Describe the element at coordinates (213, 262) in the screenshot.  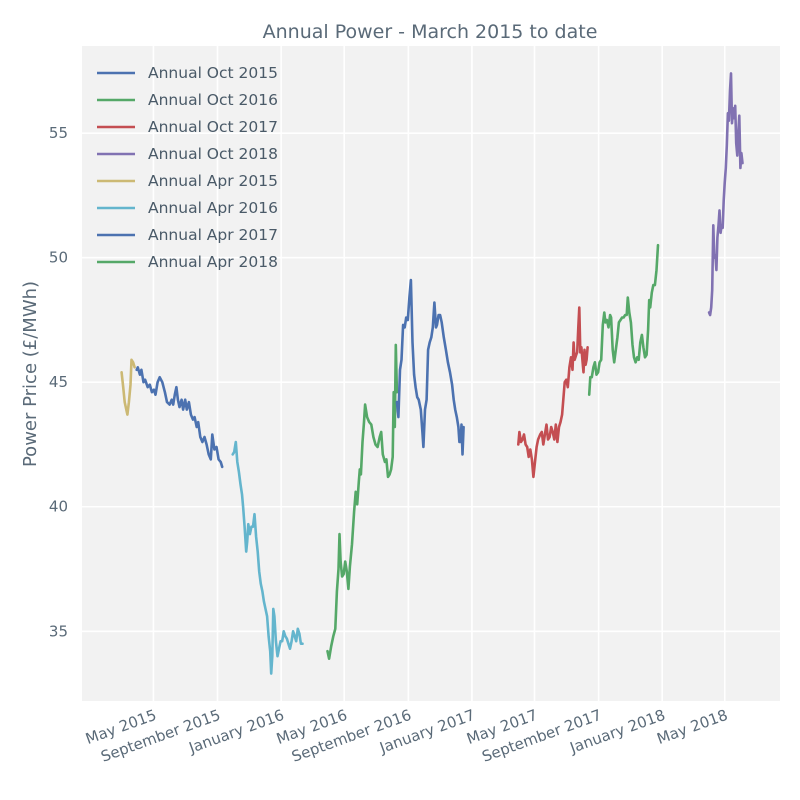
I see `legend-label: Annual Apr 2018` at that location.